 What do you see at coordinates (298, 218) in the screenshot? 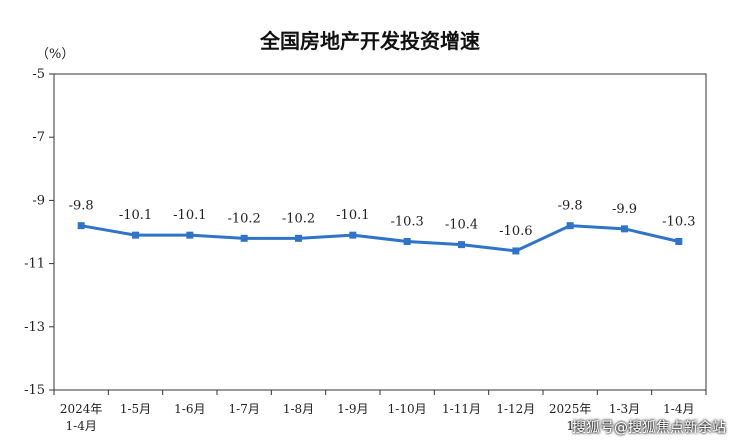
I see `data-label-4: -10.2` at bounding box center [298, 218].